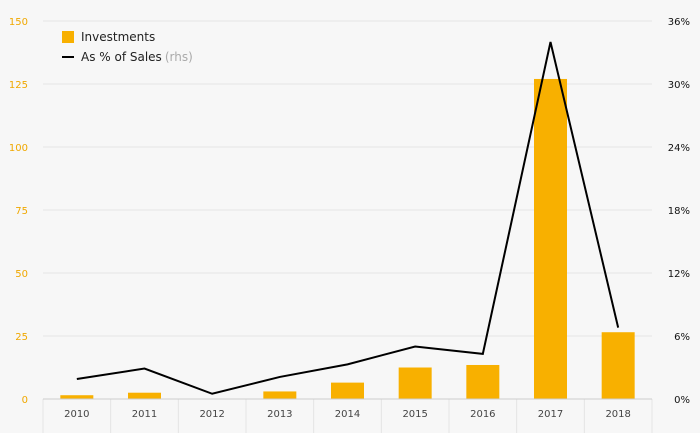  I want to click on legend-item-sales-ratio: As % of Sales (rhs), so click(127, 57).